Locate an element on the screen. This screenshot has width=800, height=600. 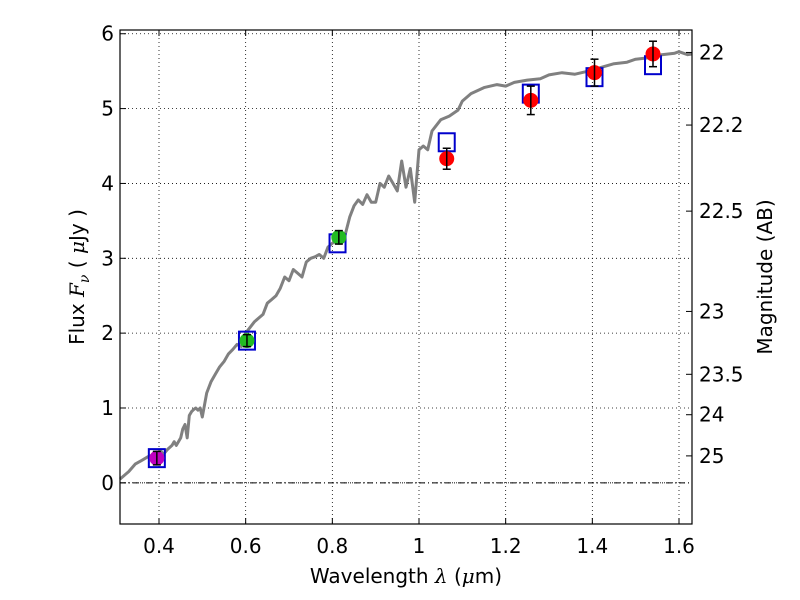
right-tick-label: 22 is located at coordinates (711, 52).